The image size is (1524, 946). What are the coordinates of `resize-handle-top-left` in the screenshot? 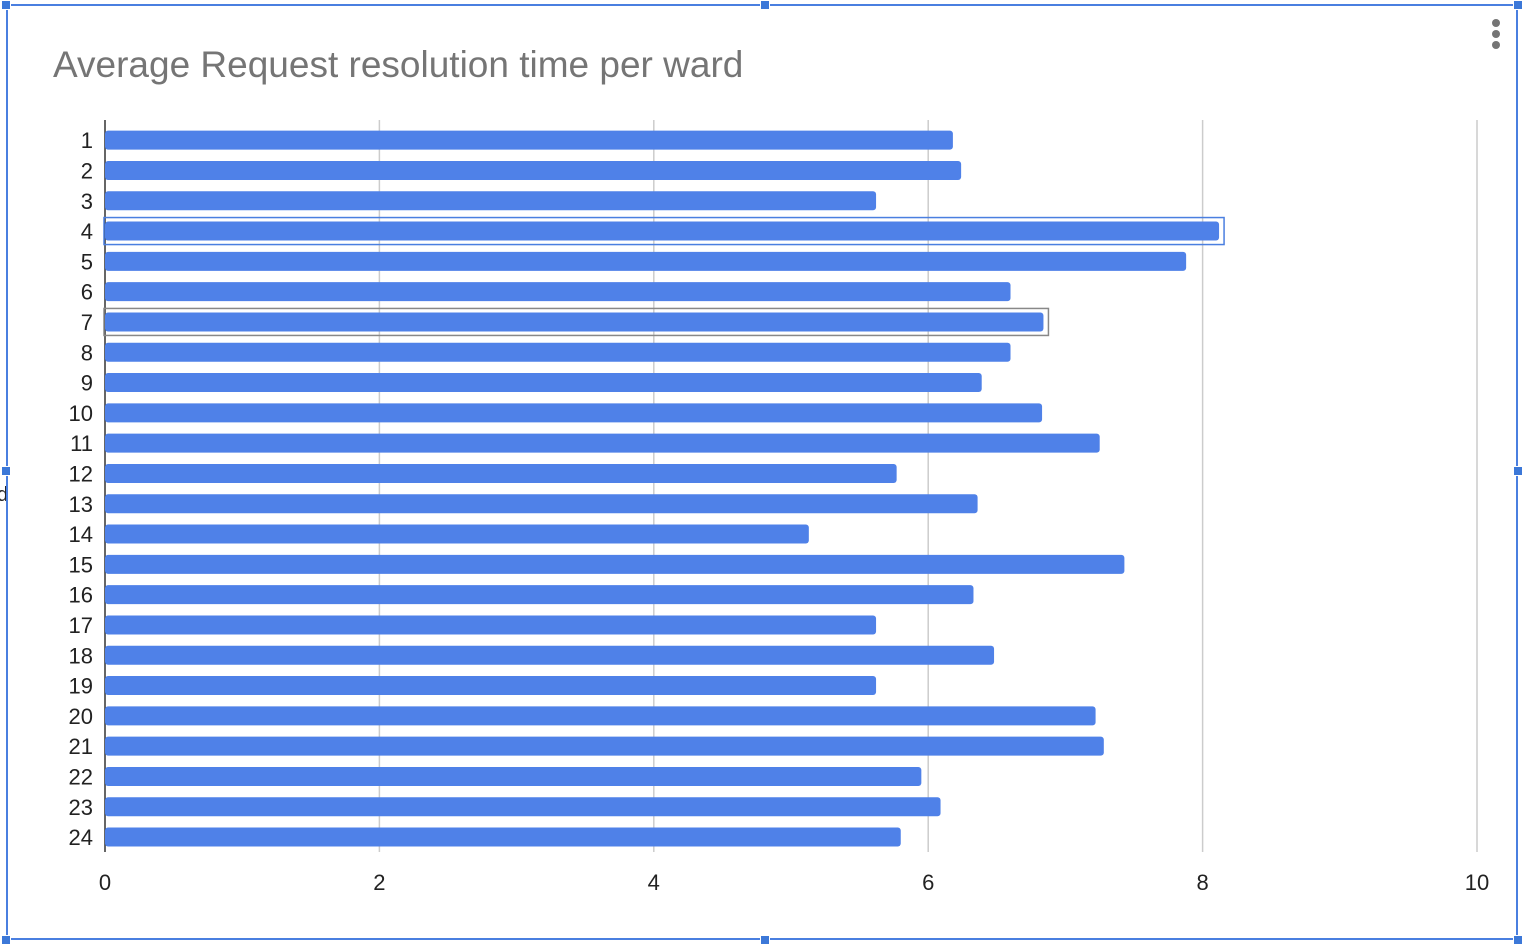 It's located at (6, 5).